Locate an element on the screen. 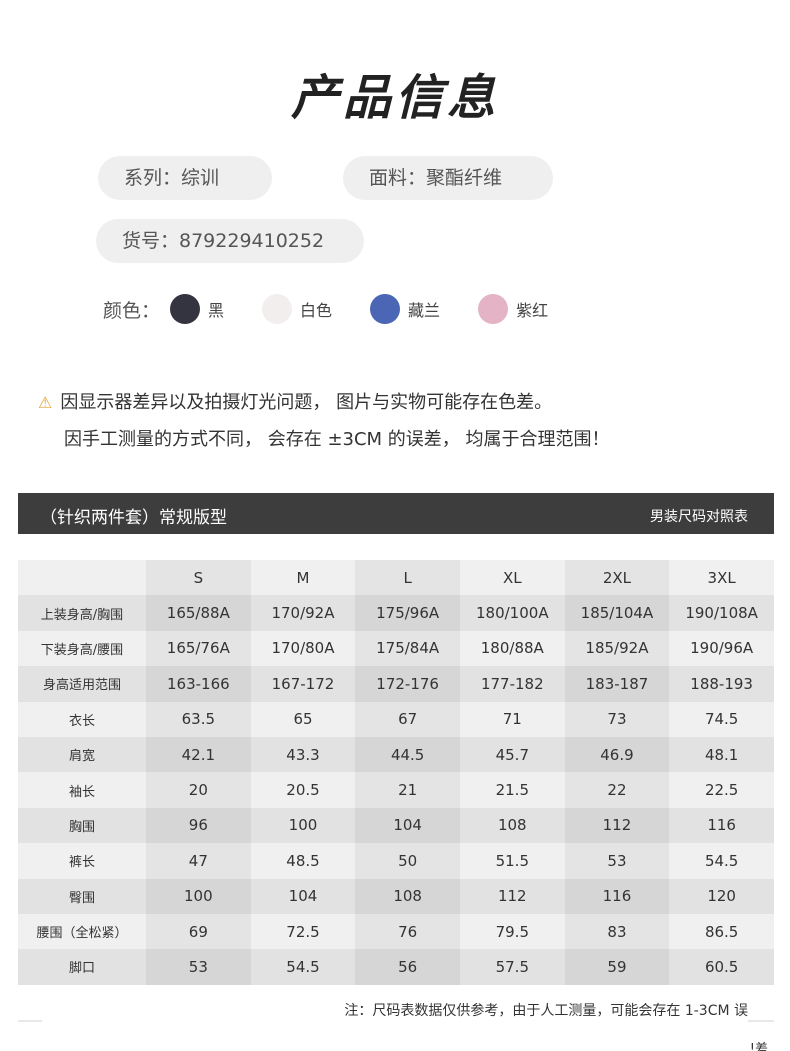 The image size is (790, 1051). row-label: 袖长 is located at coordinates (82, 790).